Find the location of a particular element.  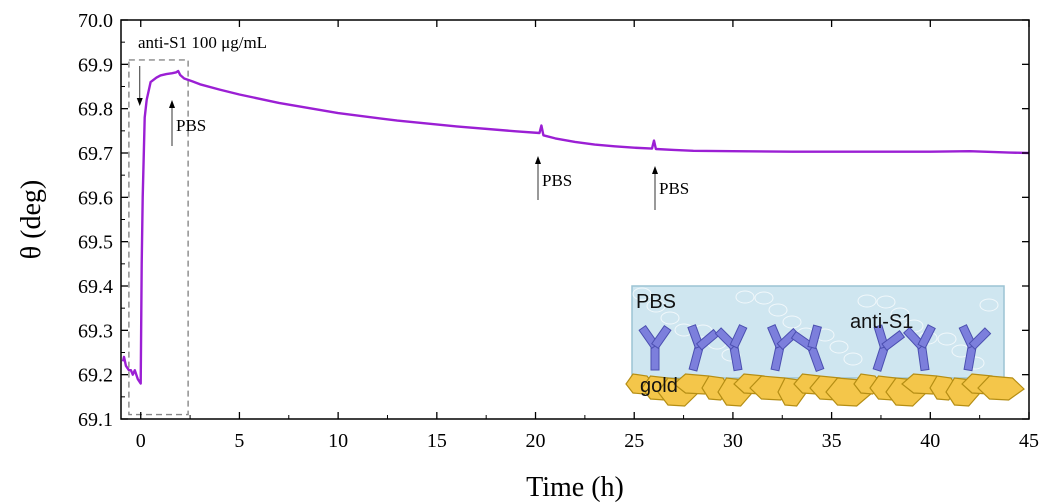

y-tick-label: 69.4 is located at coordinates (95, 287).